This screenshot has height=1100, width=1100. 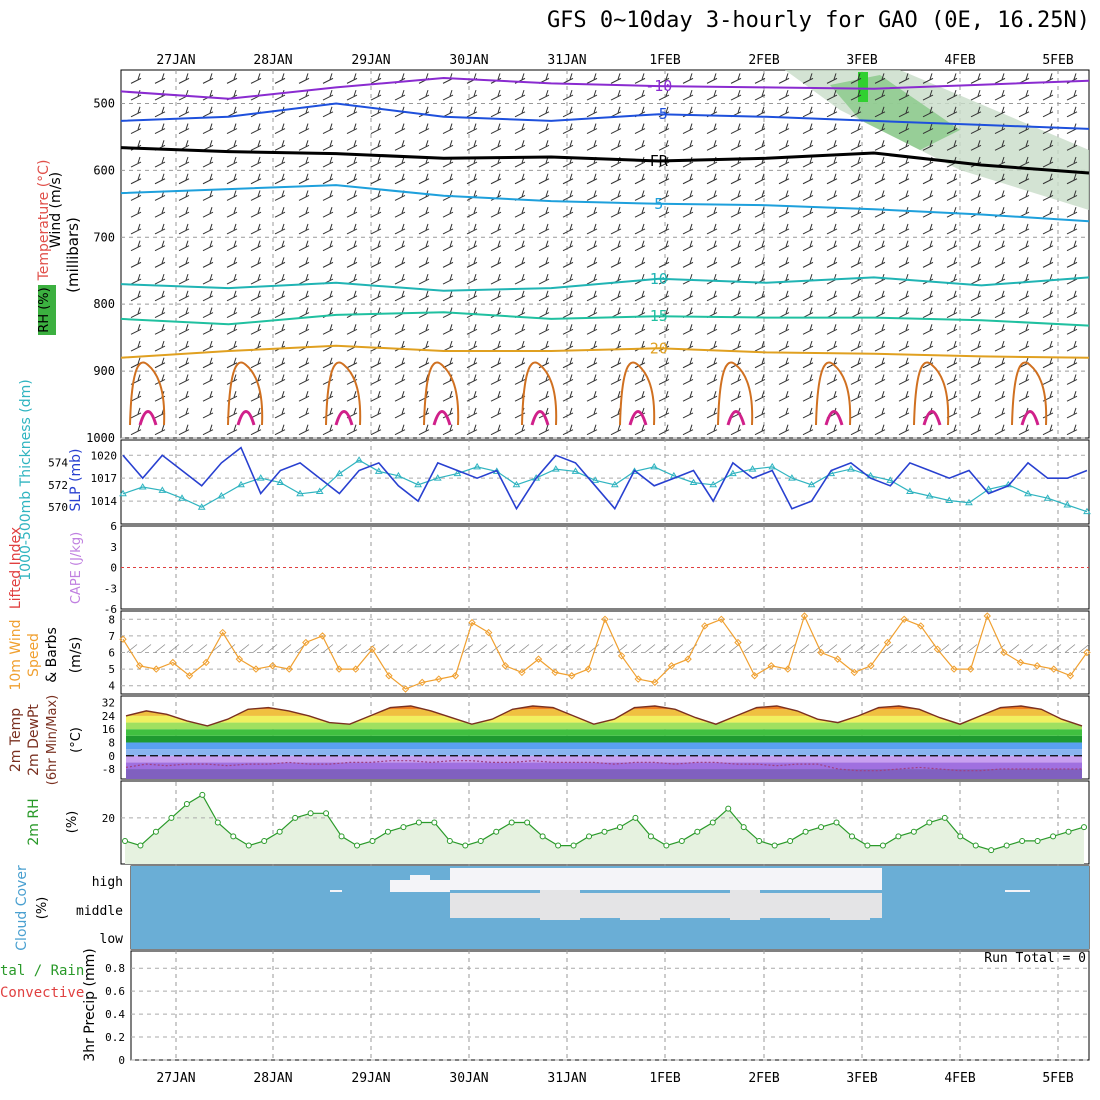 What do you see at coordinates (104, 371) in the screenshot?
I see `pressure-tick-label: 900` at bounding box center [104, 371].